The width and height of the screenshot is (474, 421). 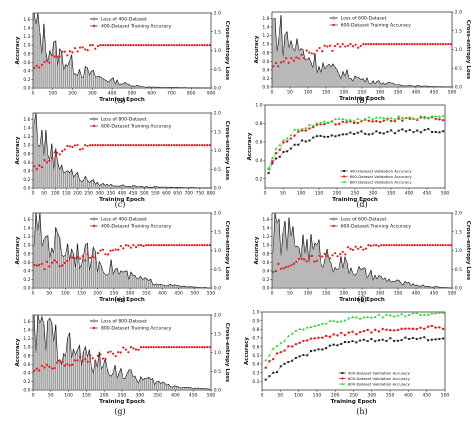 I want to click on y-axis-label: Accuracy, so click(x=257, y=250).